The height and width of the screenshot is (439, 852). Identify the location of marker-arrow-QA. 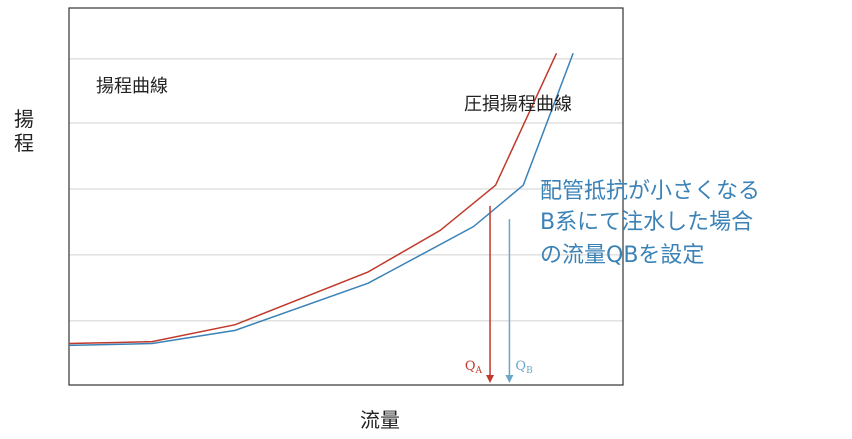
(490, 379).